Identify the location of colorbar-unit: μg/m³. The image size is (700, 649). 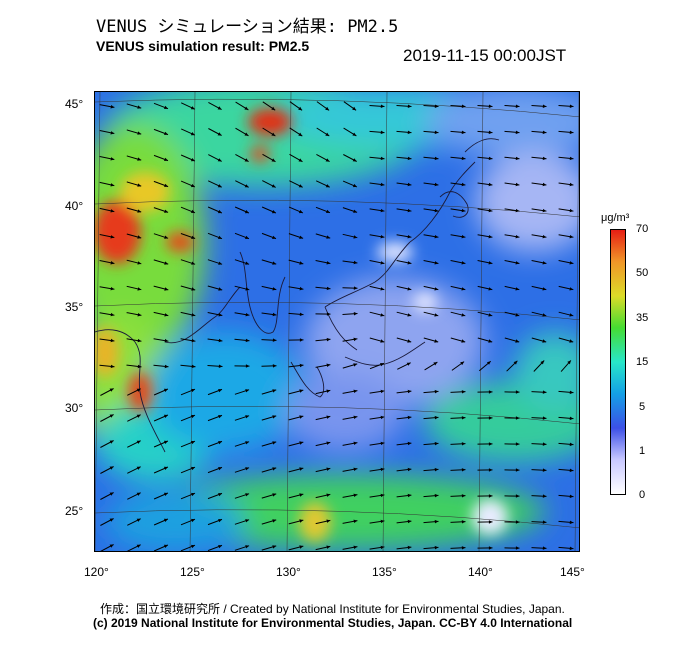
(615, 218).